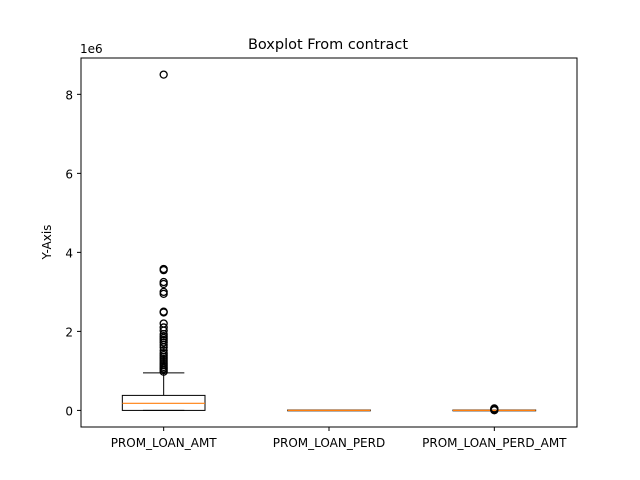  I want to click on y-axis-label: Y-Axis, so click(47, 243).